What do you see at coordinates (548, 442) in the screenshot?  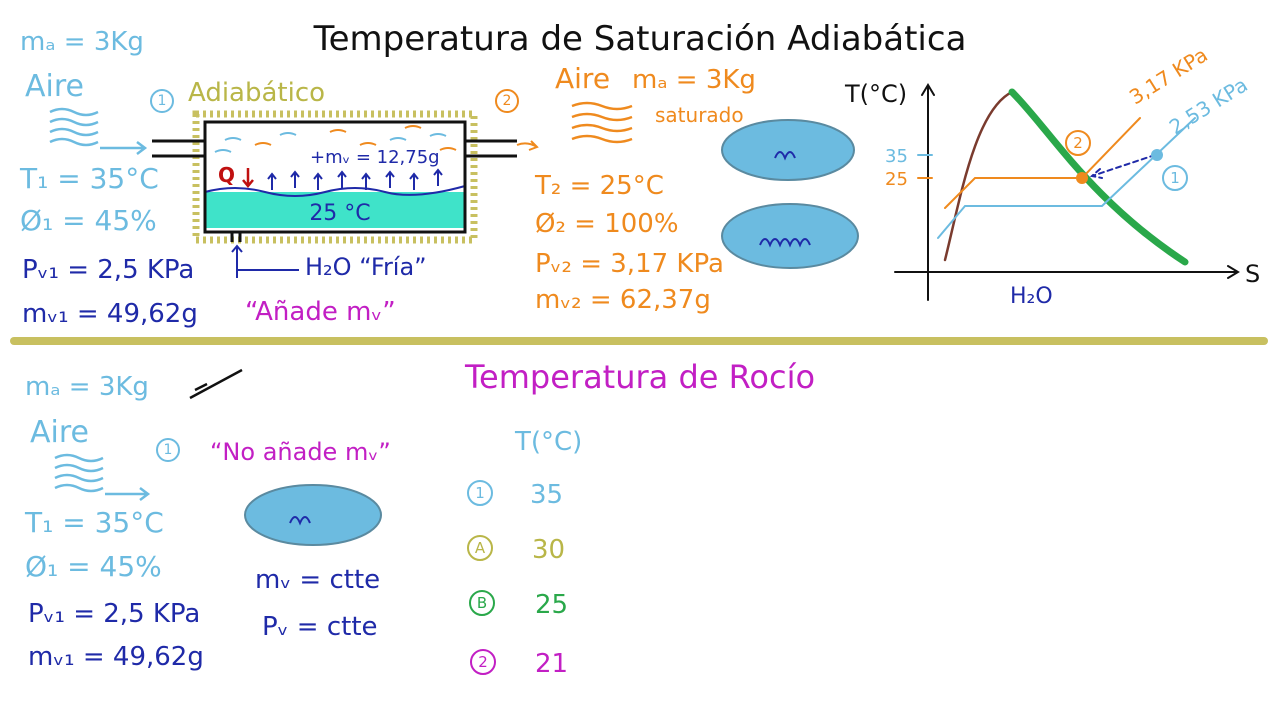 I see `table-header: T(°C)` at bounding box center [548, 442].